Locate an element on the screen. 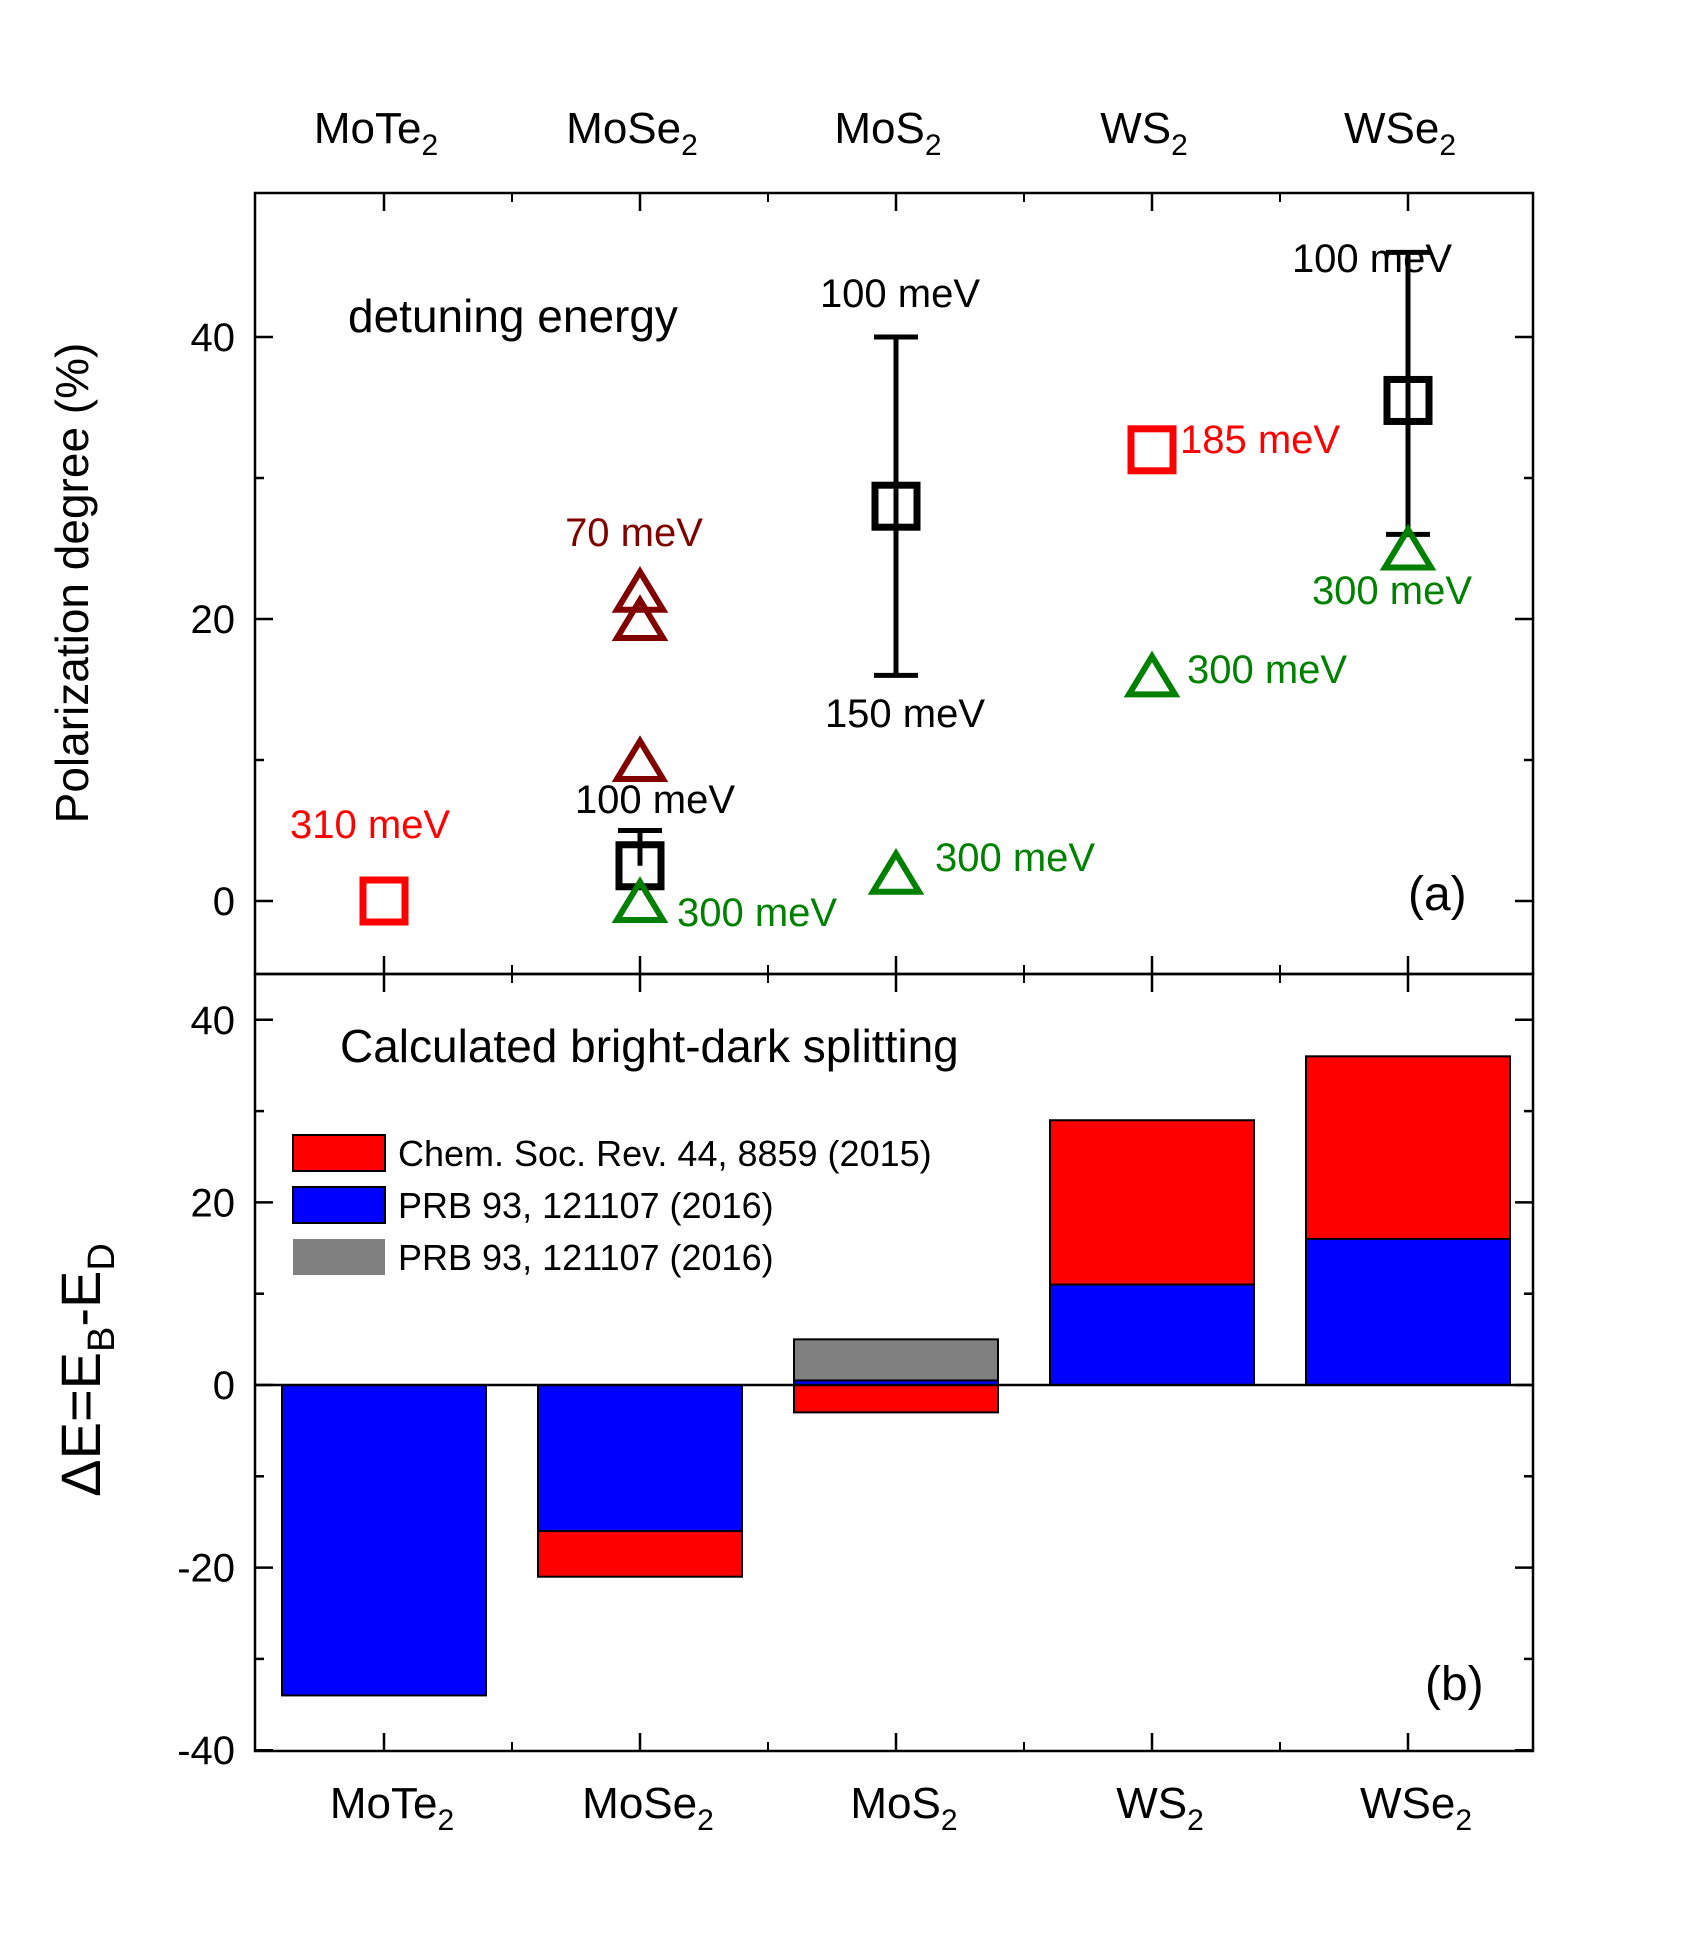 This screenshot has height=1950, width=1707. point-label: 310 meV is located at coordinates (370, 825).